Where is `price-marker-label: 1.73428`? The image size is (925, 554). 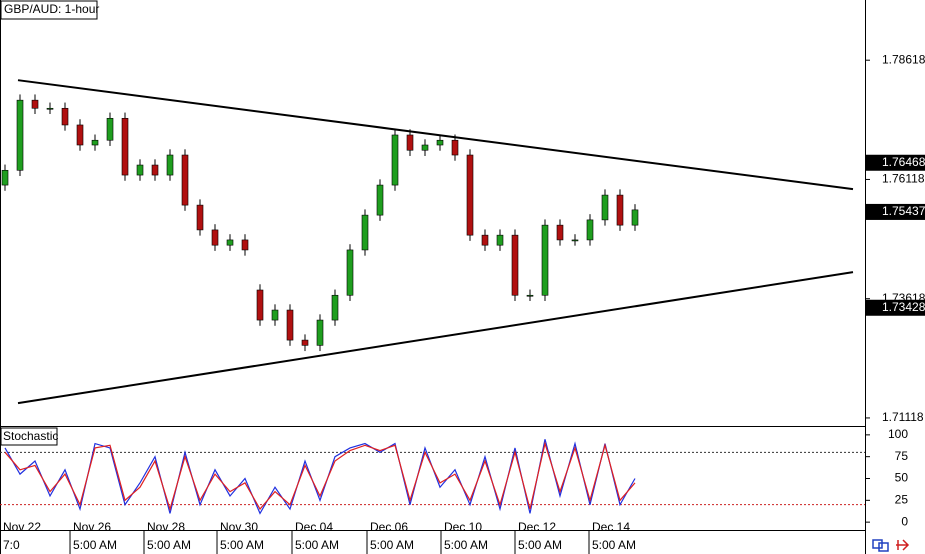
price-marker-label: 1.73428 is located at coordinates (903, 307).